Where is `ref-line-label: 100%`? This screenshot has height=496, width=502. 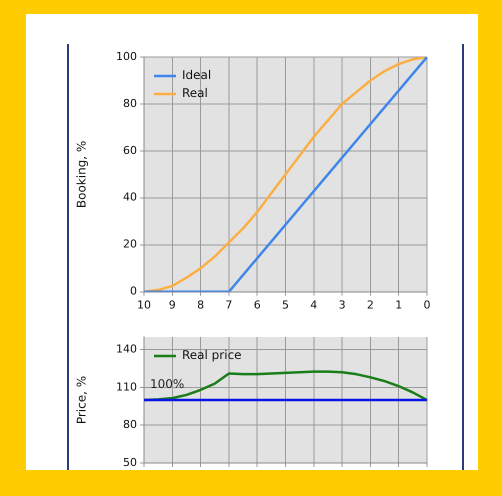 ref-line-label: 100% is located at coordinates (167, 384).